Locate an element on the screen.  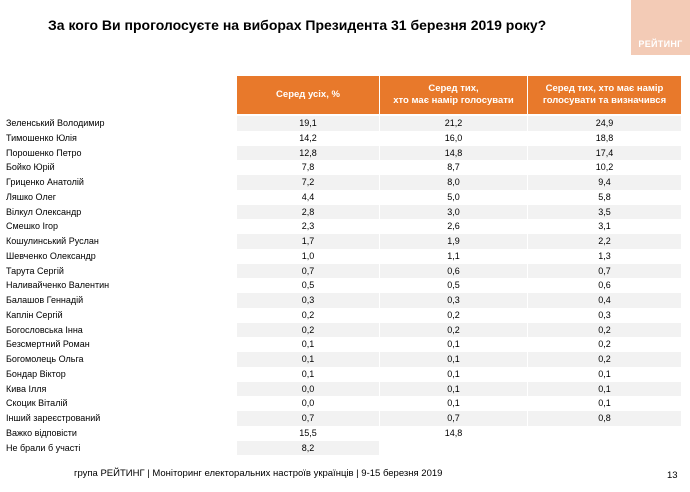
candidate-name: Тарута Сергій is located at coordinates (35, 270).